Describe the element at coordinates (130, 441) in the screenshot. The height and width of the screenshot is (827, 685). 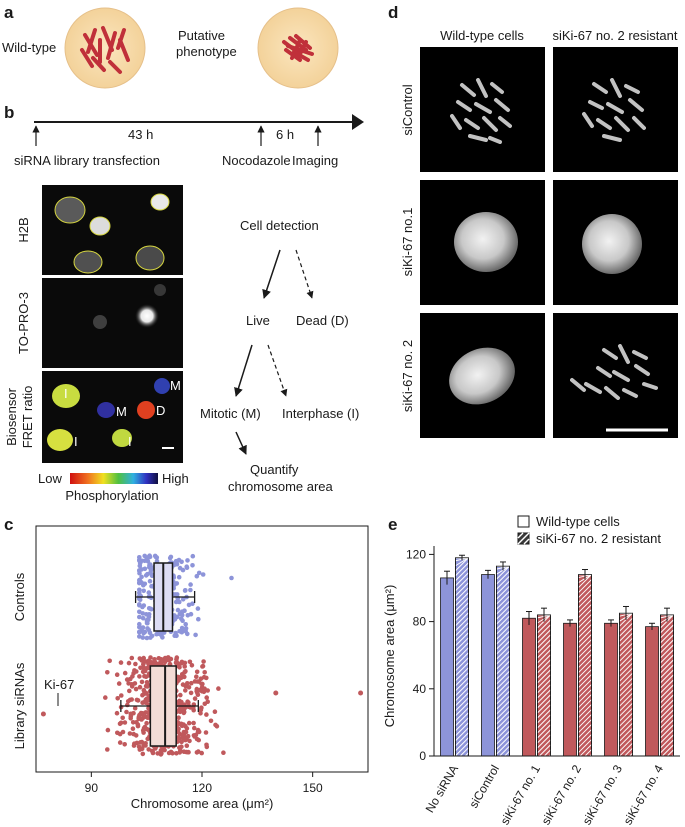
I see `fret-tag-i-3: I` at that location.